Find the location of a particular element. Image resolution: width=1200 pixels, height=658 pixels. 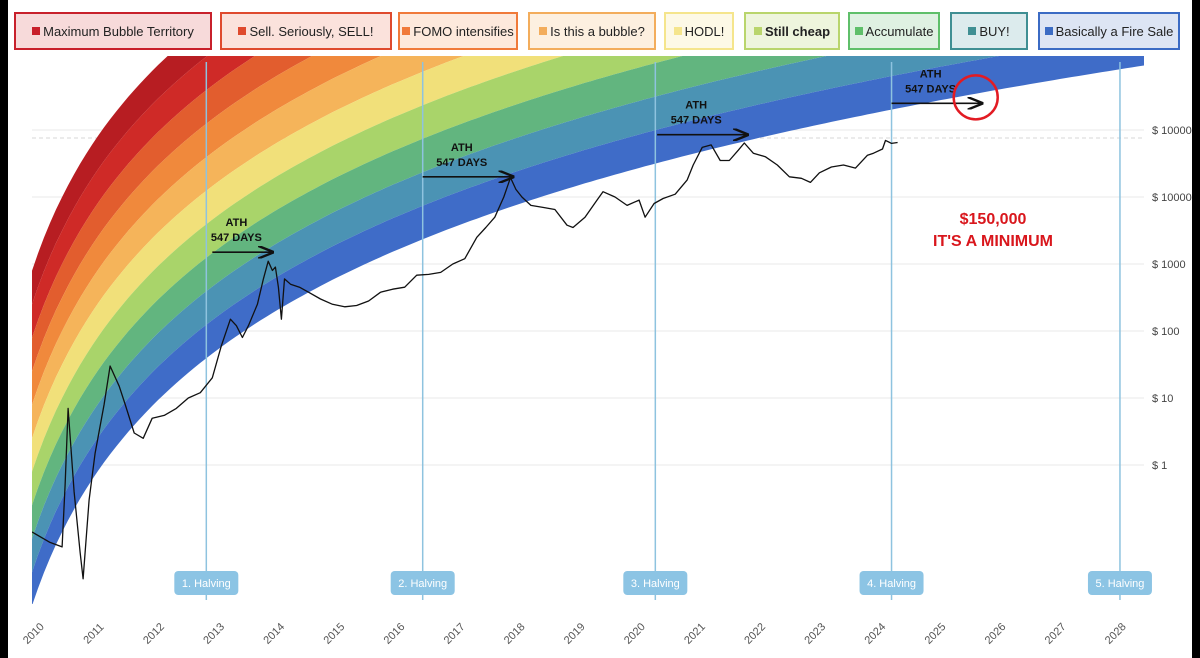

callout-line2: IT'S A MINIMUM is located at coordinates (993, 241).